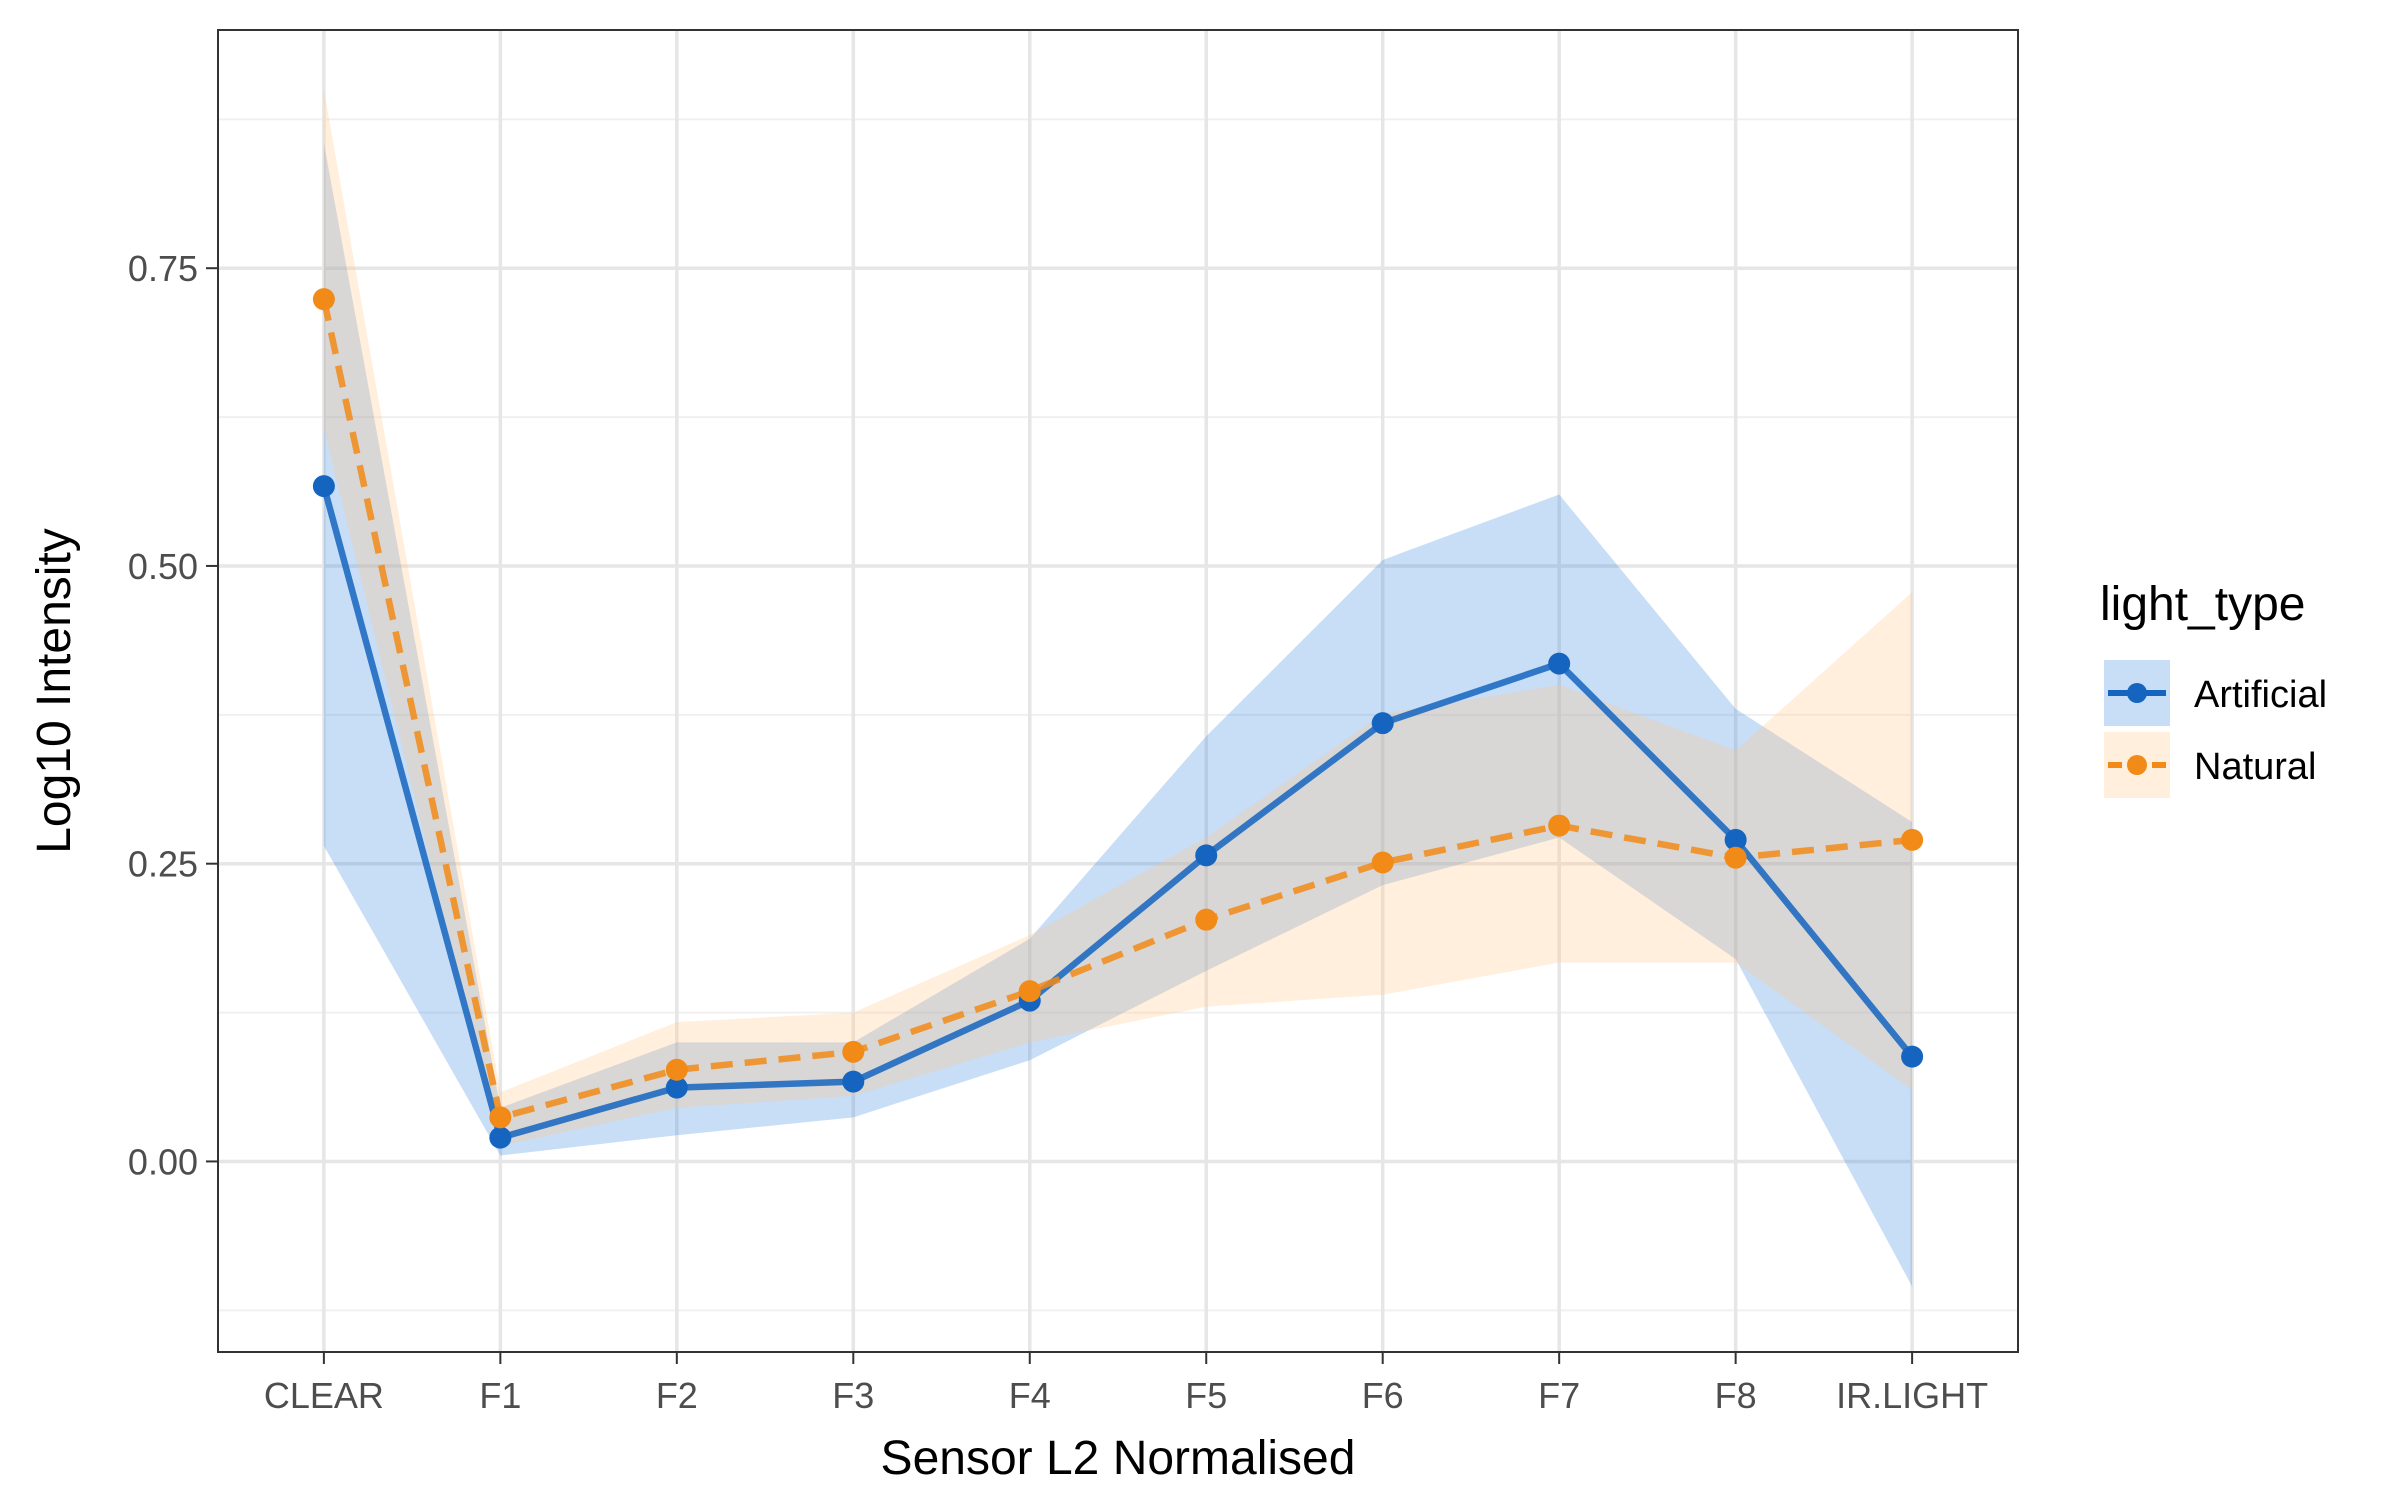  Describe the element at coordinates (324, 1395) in the screenshot. I see `x-tick-label: CLEAR` at that location.